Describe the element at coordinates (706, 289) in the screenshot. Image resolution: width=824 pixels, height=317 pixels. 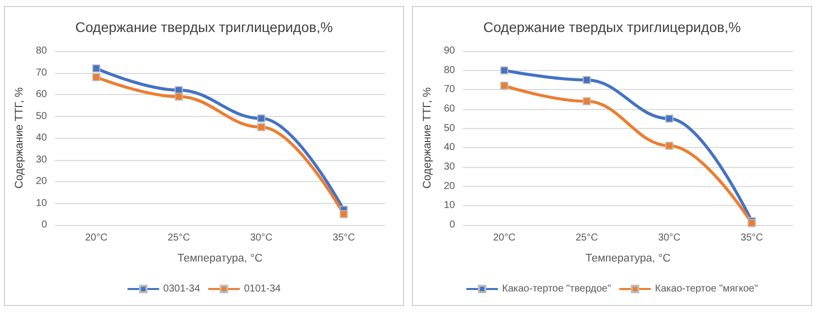
I see `legend-label: Какао-тертое "мягкое"` at that location.